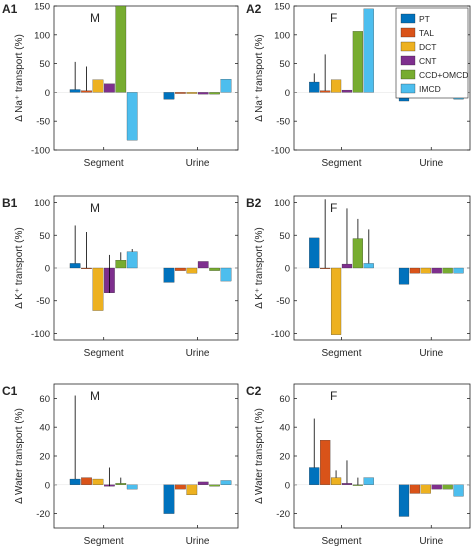 Image resolution: width=474 pixels, height=549 pixels. What do you see at coordinates (254, 391) in the screenshot?
I see `panel-label: C2` at bounding box center [254, 391].